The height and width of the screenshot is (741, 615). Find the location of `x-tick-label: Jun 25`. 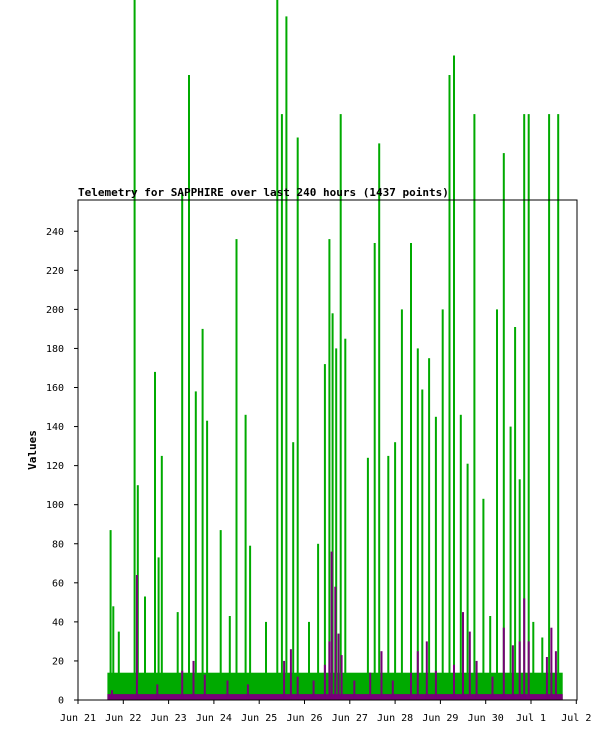

x-tick-label: Jun 25 is located at coordinates (259, 718).